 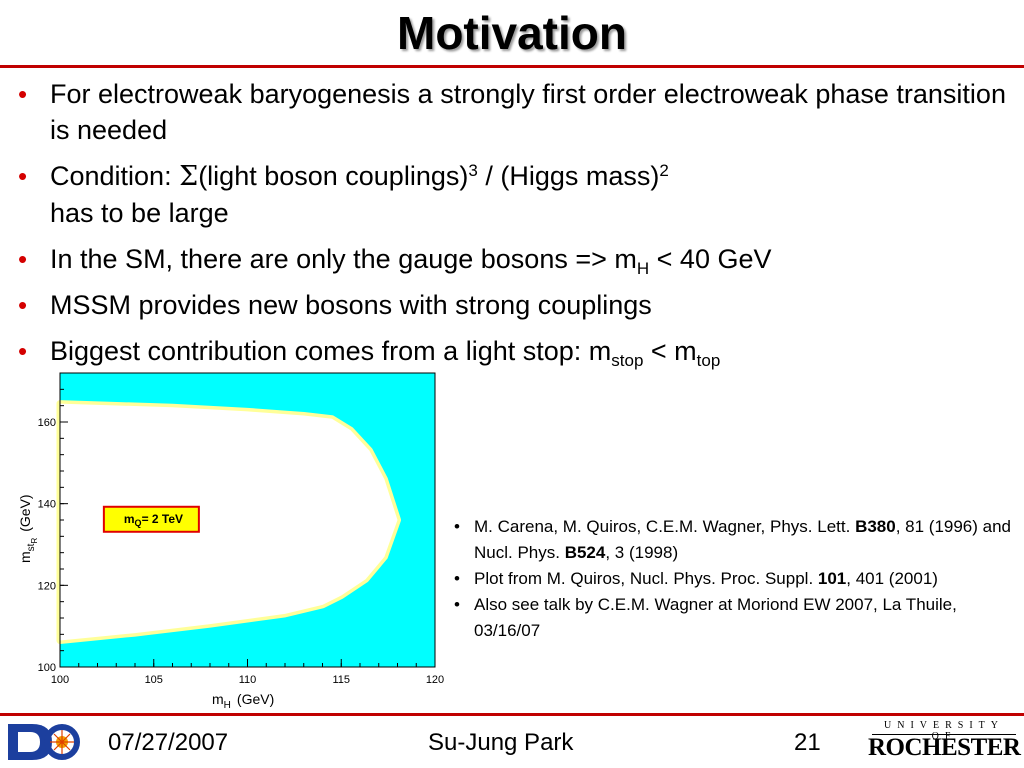 What do you see at coordinates (129, 519) in the screenshot?
I see `annotation-main: m` at bounding box center [129, 519].